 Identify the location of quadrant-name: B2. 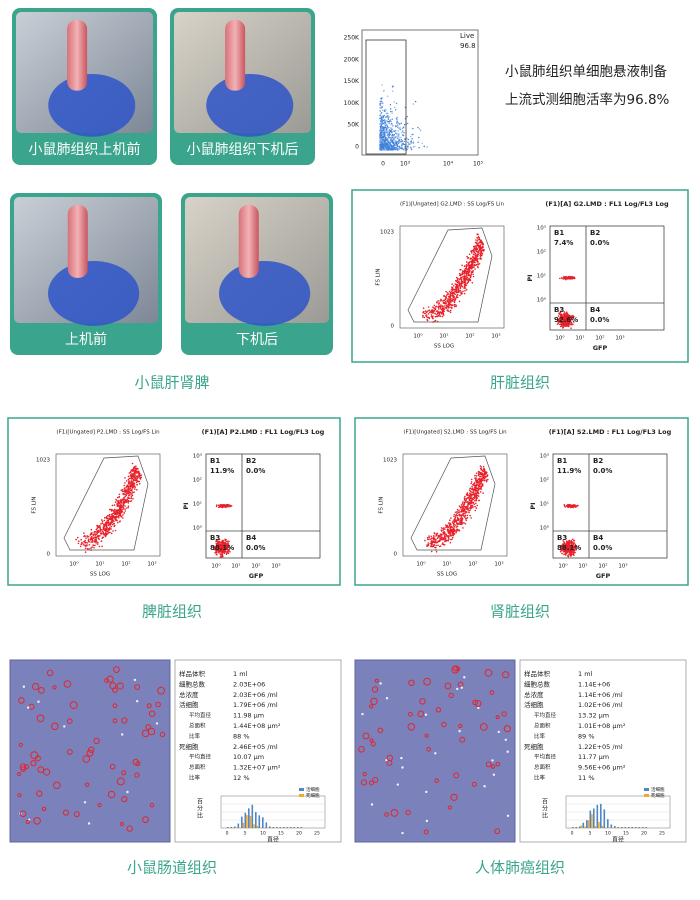
(598, 461).